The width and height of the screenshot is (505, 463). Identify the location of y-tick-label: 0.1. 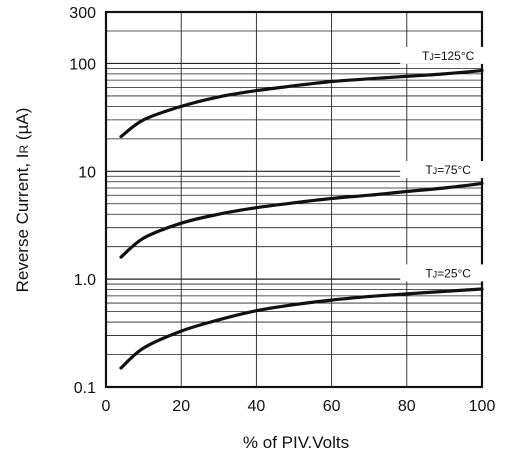
(85, 388).